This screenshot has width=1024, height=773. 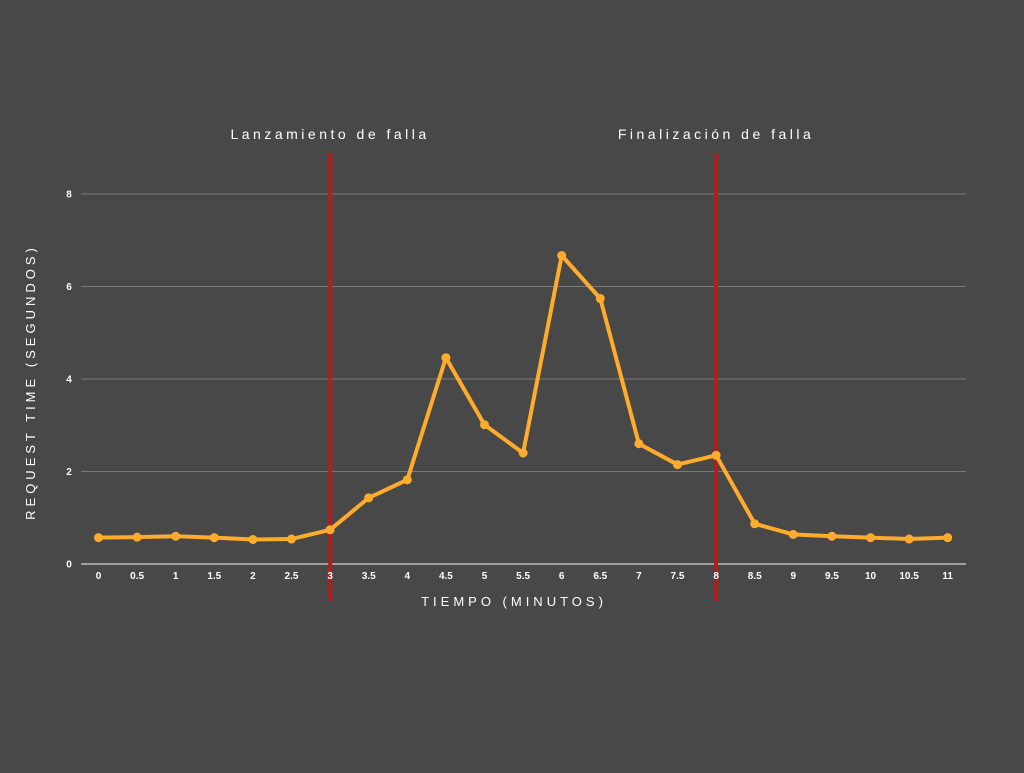 I want to click on x-tick-label: 7, so click(x=639, y=576).